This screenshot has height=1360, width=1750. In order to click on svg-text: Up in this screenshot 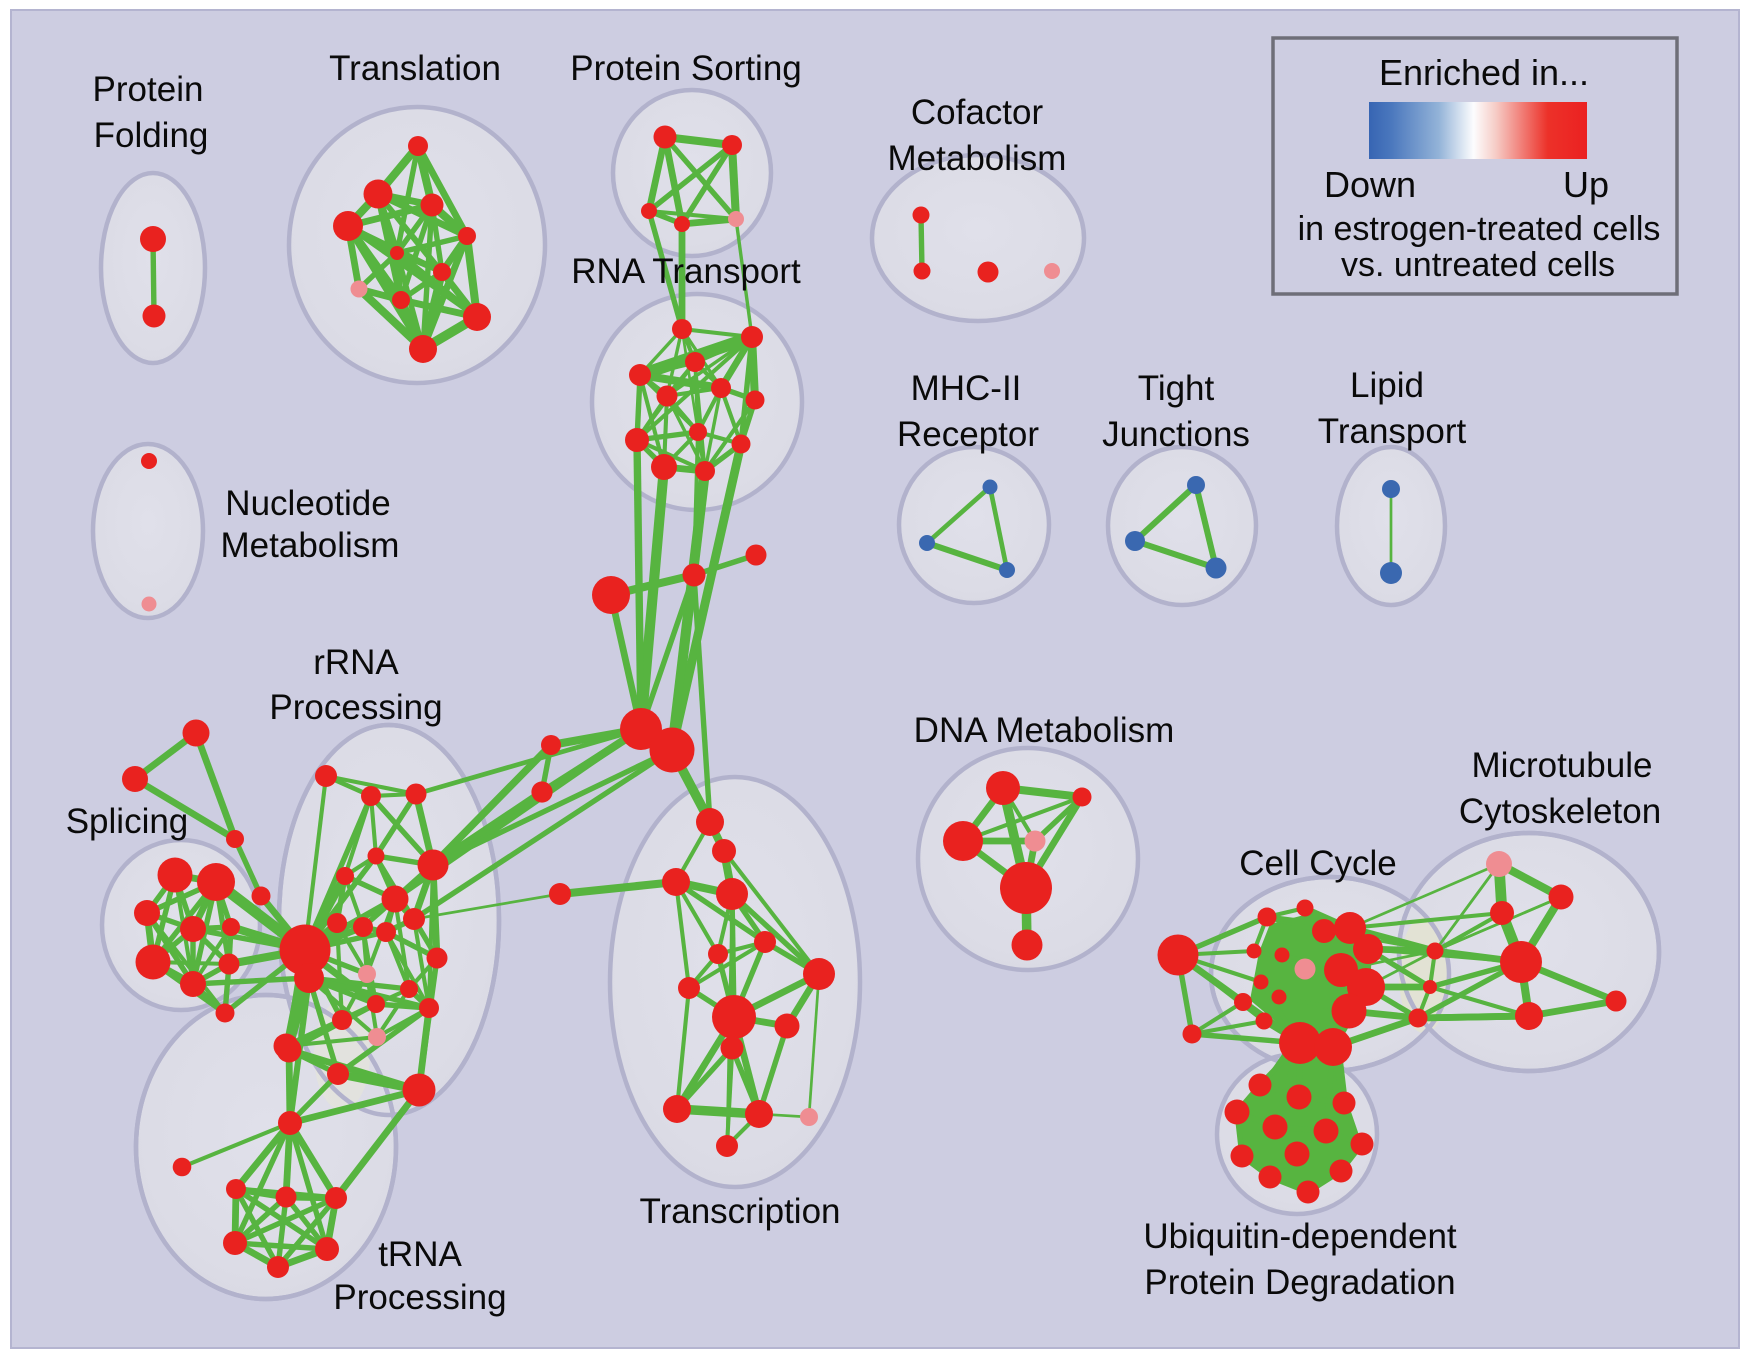, I will do `click(1586, 184)`.